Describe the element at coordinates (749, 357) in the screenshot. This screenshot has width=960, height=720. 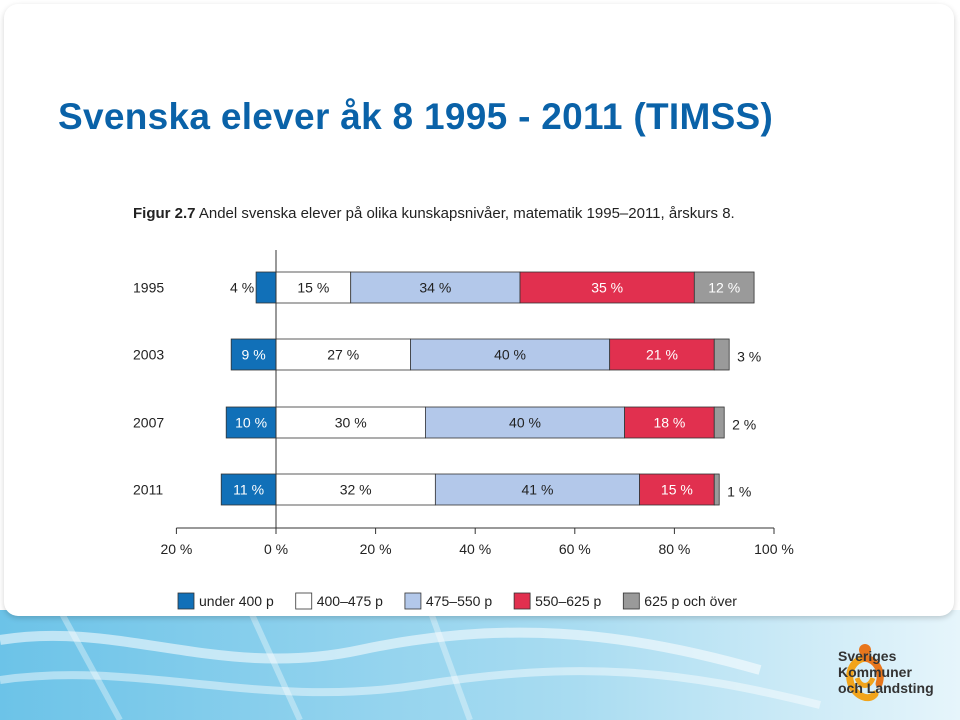
I see `data-label: 3 %` at that location.